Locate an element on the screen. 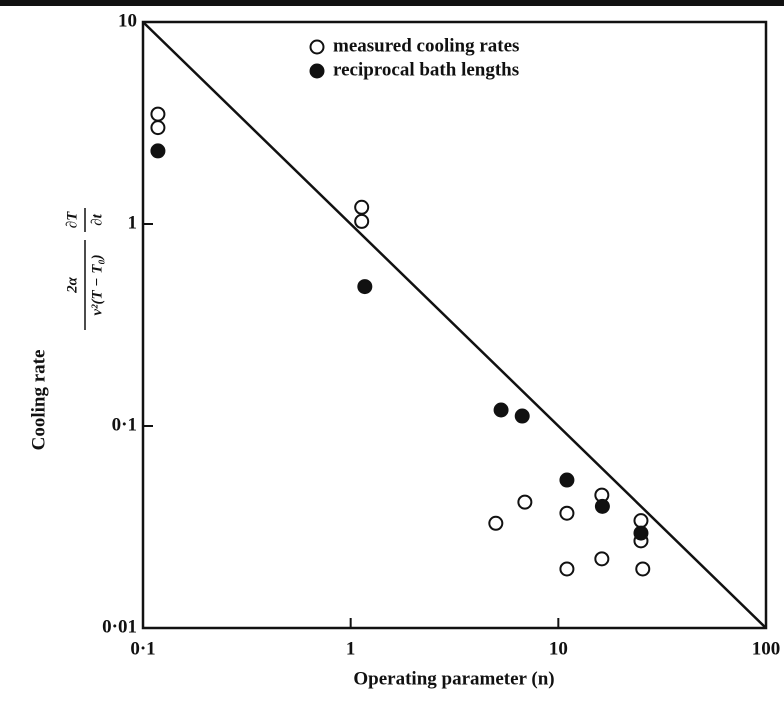 Image resolution: width=784 pixels, height=703 pixels. formula-numerator: 2α is located at coordinates (72, 285).